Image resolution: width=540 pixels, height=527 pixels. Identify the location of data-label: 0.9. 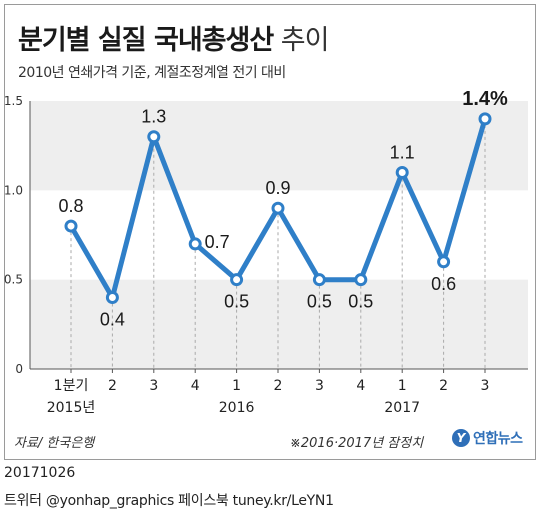
(277, 188).